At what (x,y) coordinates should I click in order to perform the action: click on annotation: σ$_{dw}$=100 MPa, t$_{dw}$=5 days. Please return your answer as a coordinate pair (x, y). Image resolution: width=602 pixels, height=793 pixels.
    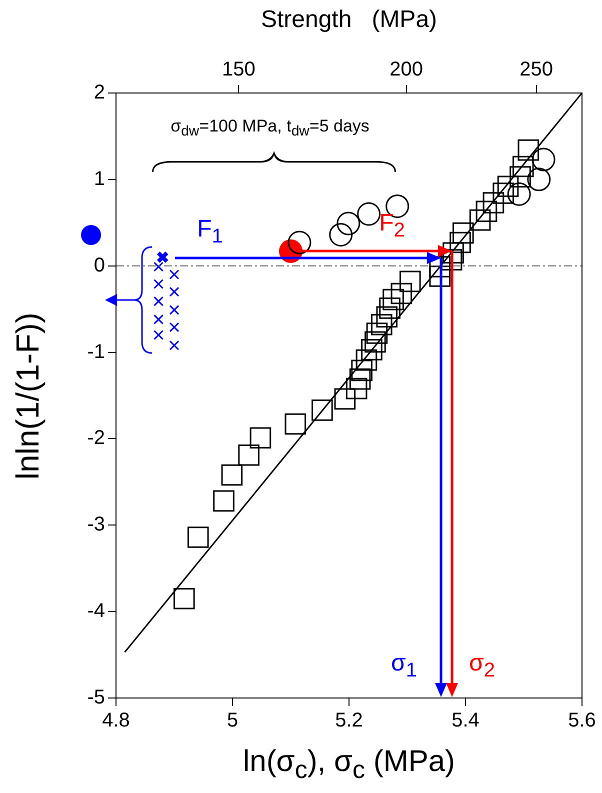
    Looking at the image, I should click on (270, 128).